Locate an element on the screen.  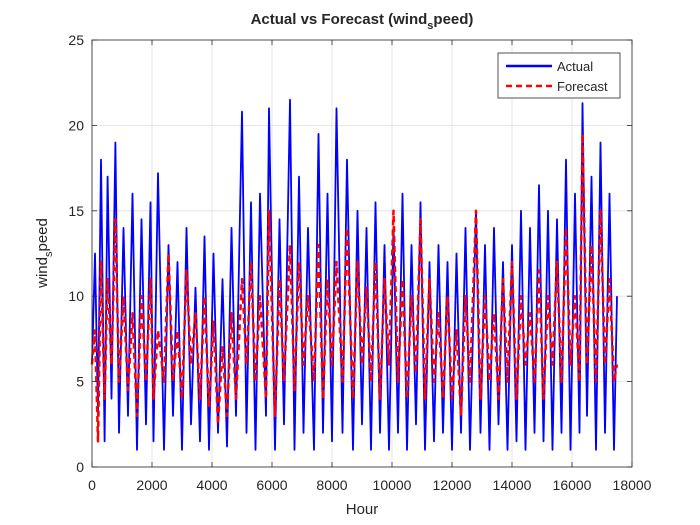
y-tick-label: 5 is located at coordinates (80, 382).